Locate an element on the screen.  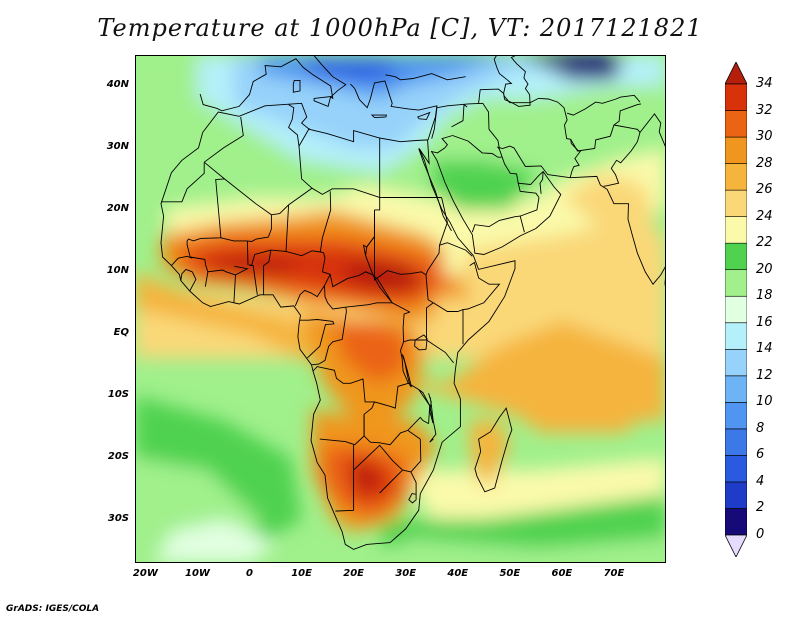
sudan-hotspot is located at coordinates (385, 275).